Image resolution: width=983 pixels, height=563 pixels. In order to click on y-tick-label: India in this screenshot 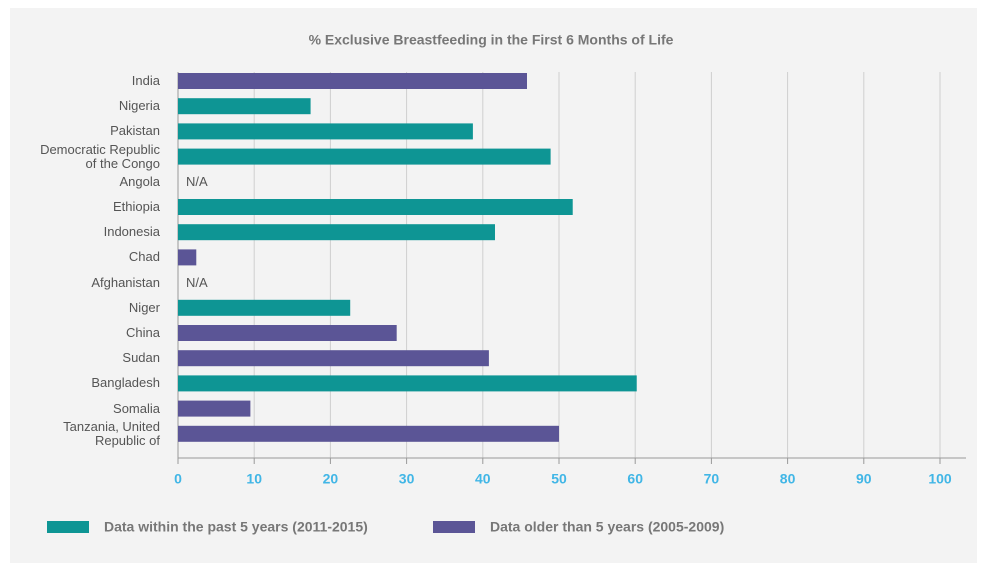, I will do `click(145, 80)`.